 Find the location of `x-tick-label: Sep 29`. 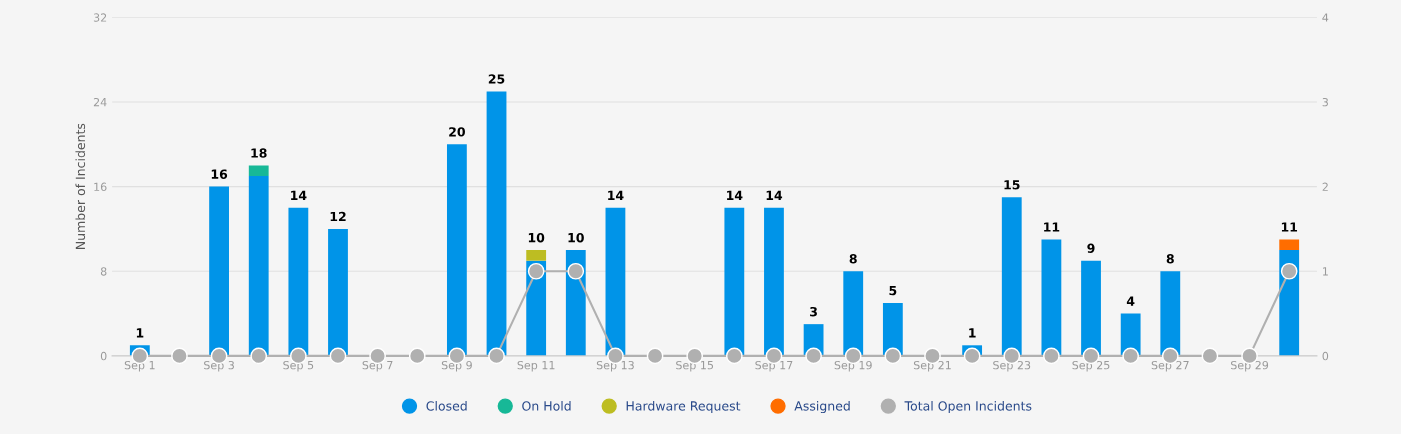

x-tick-label: Sep 29 is located at coordinates (1249, 366).